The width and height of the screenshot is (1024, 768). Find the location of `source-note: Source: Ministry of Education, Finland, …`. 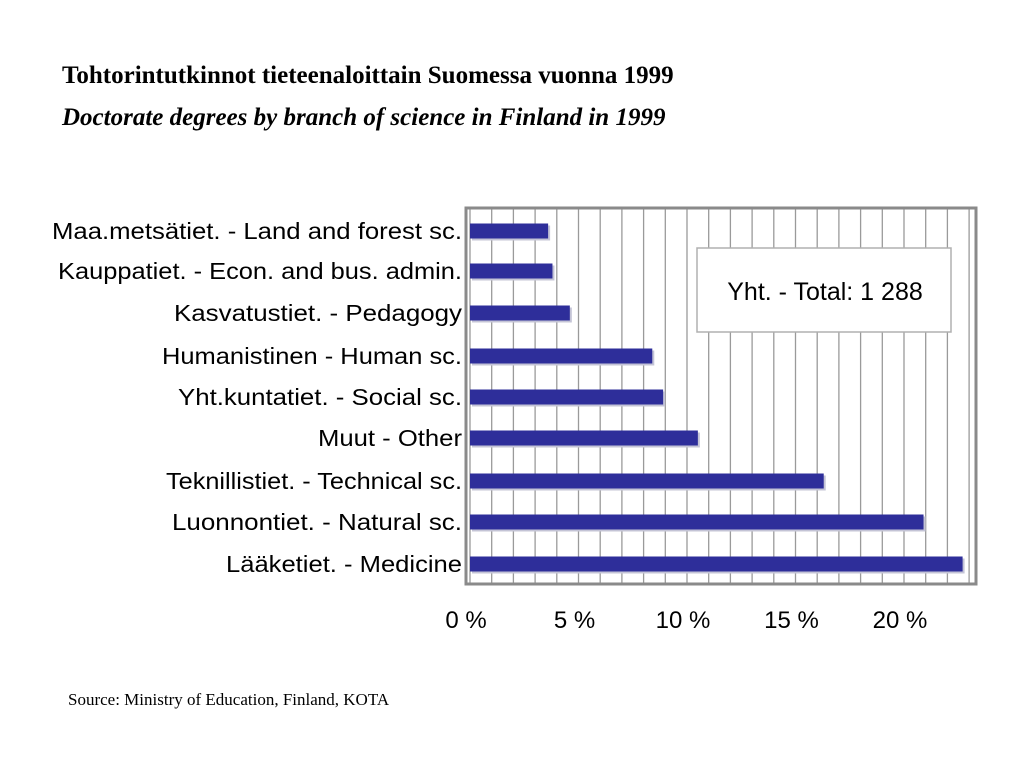

source-note: Source: Ministry of Education, Finland, … is located at coordinates (229, 699).